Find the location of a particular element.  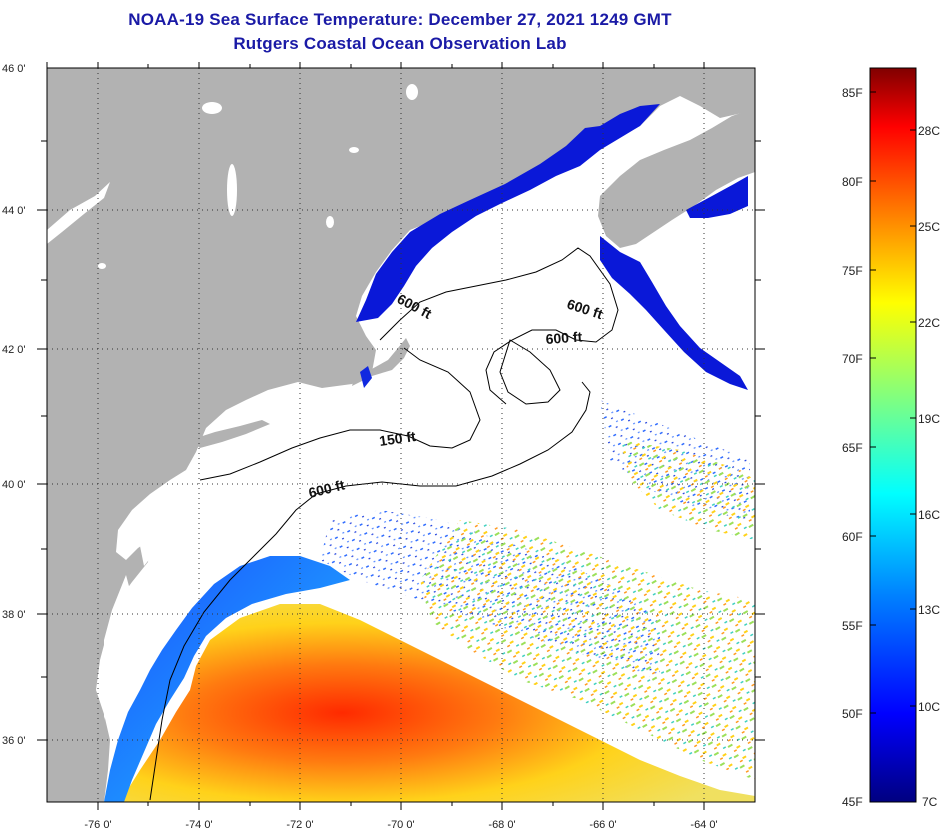

contour-line-600-gom is located at coordinates (499, 326).